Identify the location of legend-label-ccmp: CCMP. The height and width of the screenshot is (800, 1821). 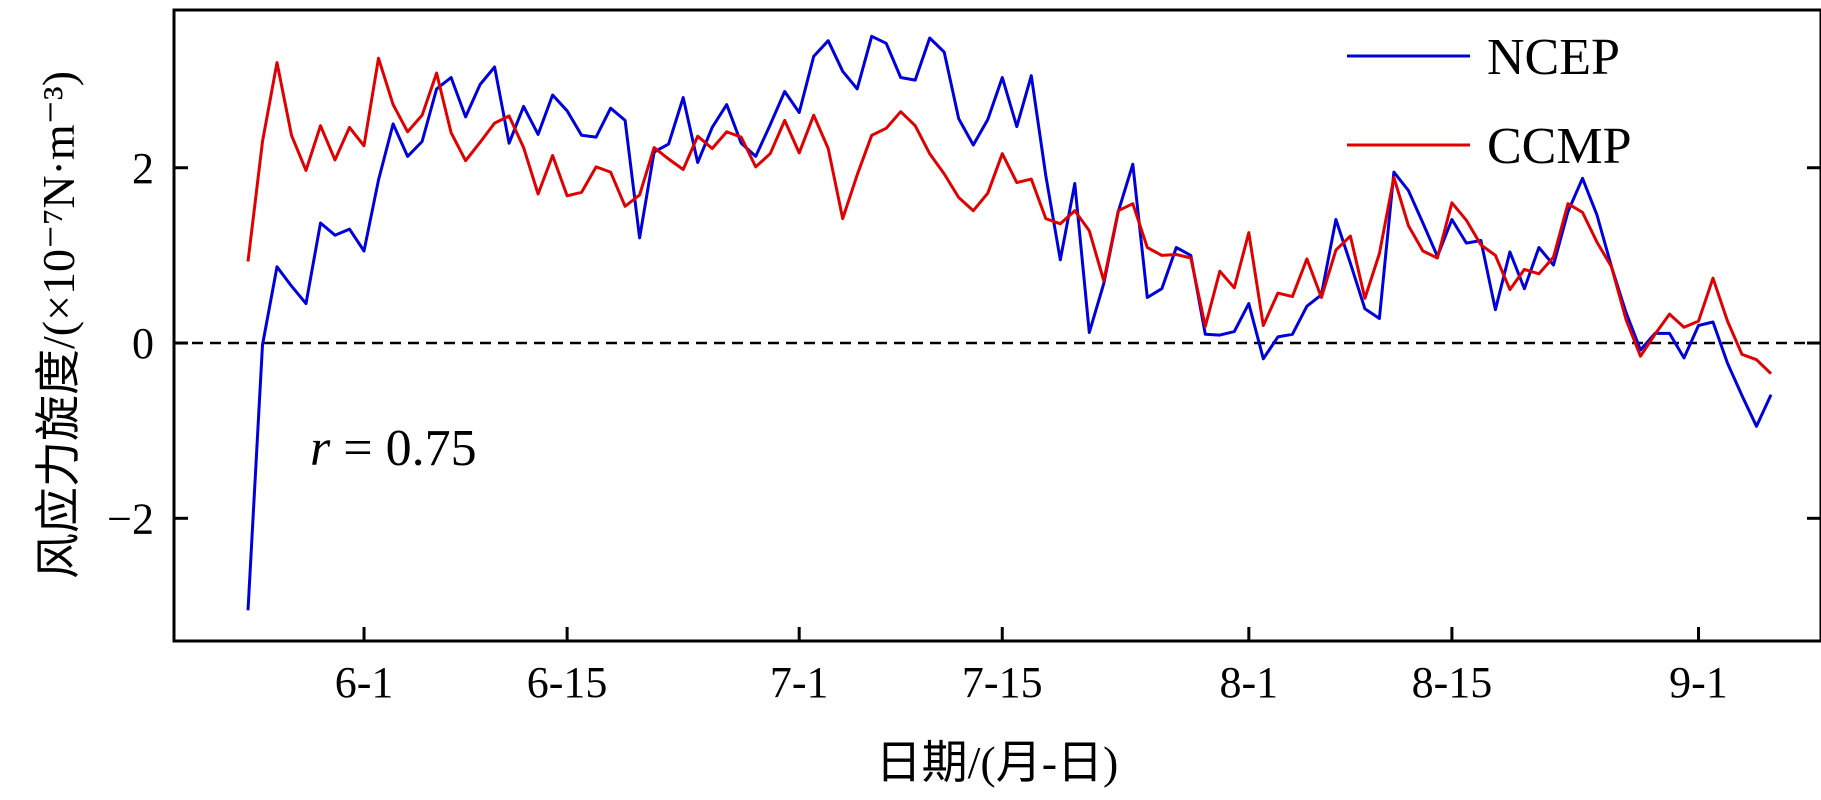
(1559, 146).